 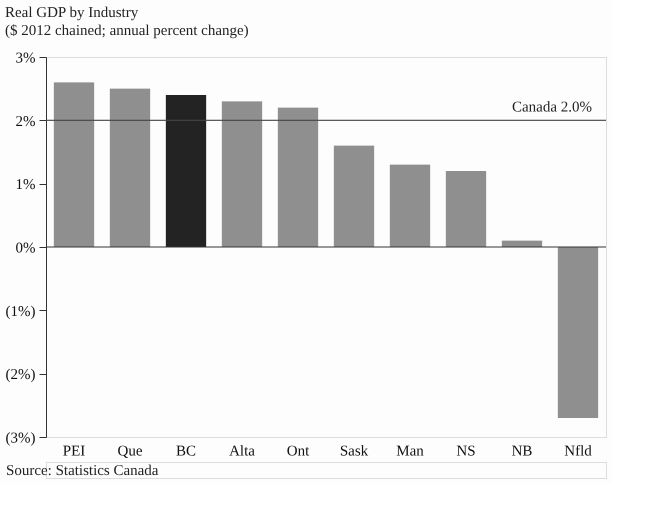 What do you see at coordinates (186, 452) in the screenshot?
I see `x-tick-label: BC` at bounding box center [186, 452].